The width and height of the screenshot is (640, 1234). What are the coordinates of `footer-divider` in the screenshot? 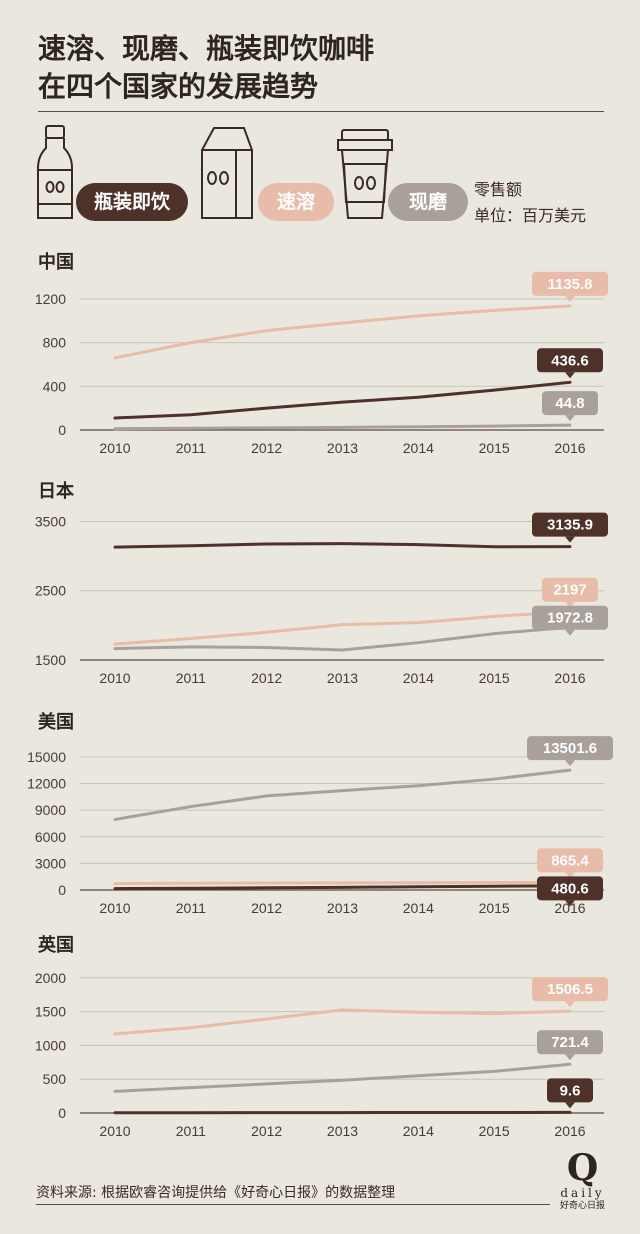 It's located at (293, 1204).